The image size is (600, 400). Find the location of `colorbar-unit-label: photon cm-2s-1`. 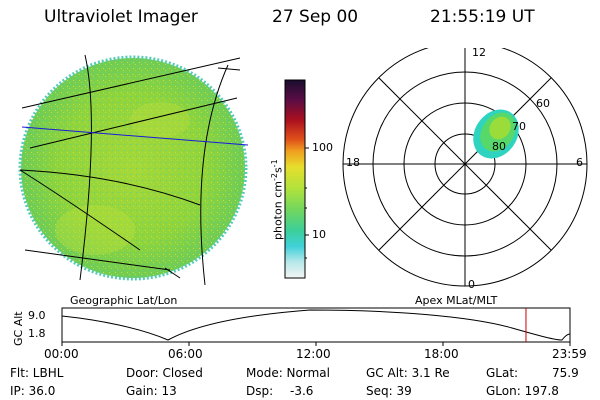

colorbar-unit-label: photon cm-2s-1 is located at coordinates (277, 199).